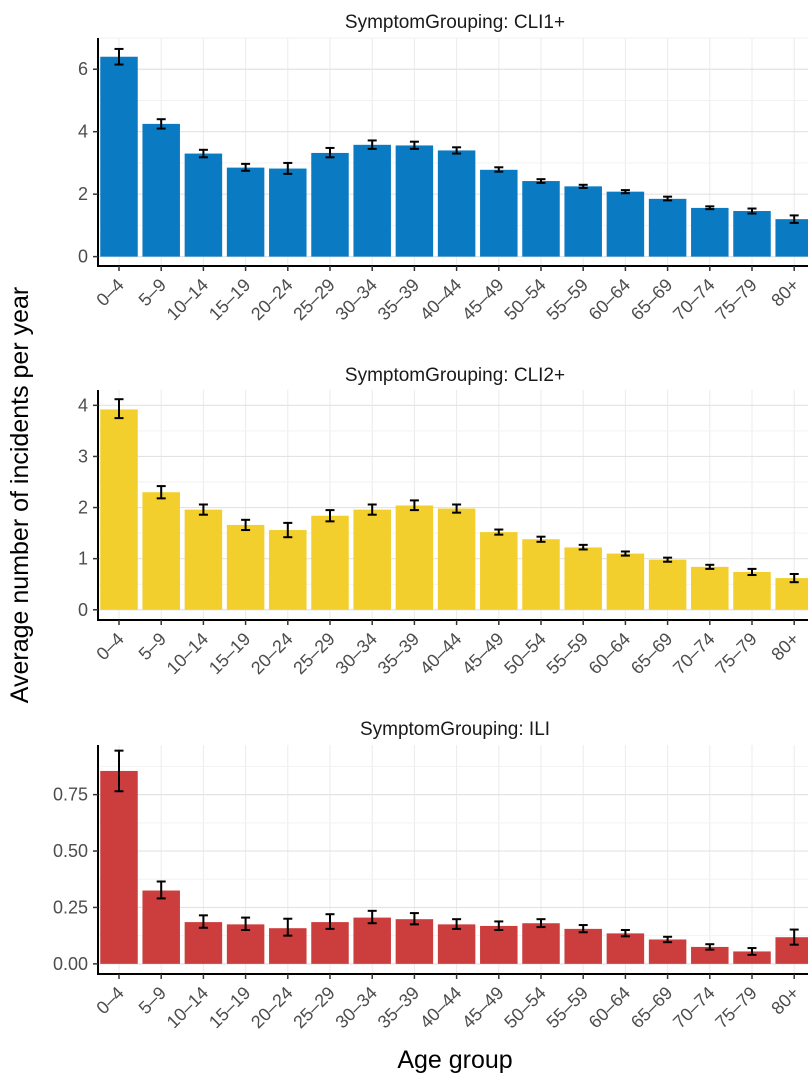 The image size is (808, 1082). I want to click on panel-title: SymptomGrouping: ILI, so click(455, 729).